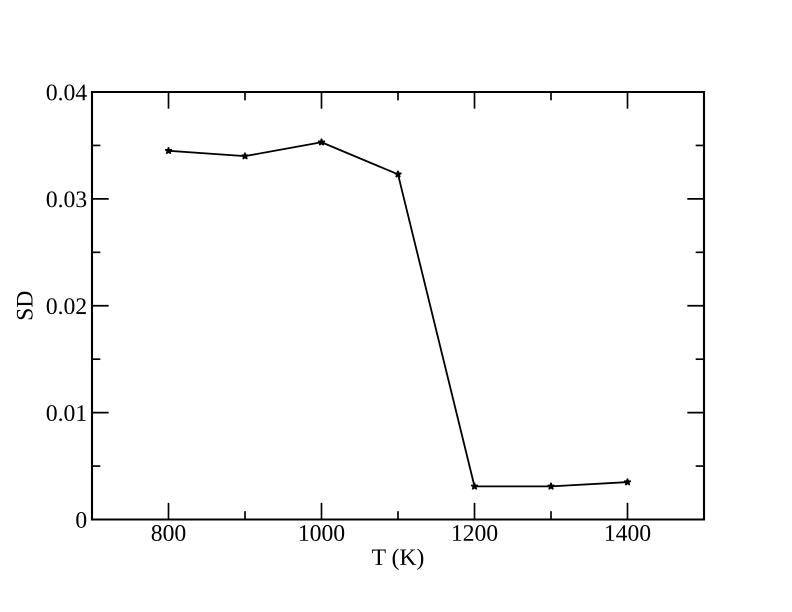 The width and height of the screenshot is (792, 612). What do you see at coordinates (24, 306) in the screenshot?
I see `y-axis-title: SD` at bounding box center [24, 306].